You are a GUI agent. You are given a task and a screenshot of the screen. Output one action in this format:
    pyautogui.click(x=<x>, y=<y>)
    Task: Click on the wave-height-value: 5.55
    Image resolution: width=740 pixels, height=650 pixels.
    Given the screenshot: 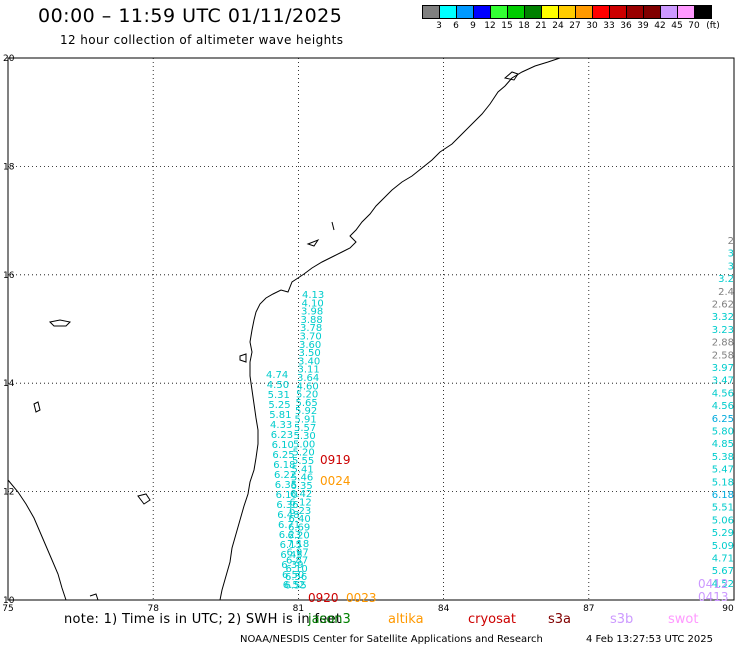 What is the action you would take?
    pyautogui.click(x=303, y=461)
    